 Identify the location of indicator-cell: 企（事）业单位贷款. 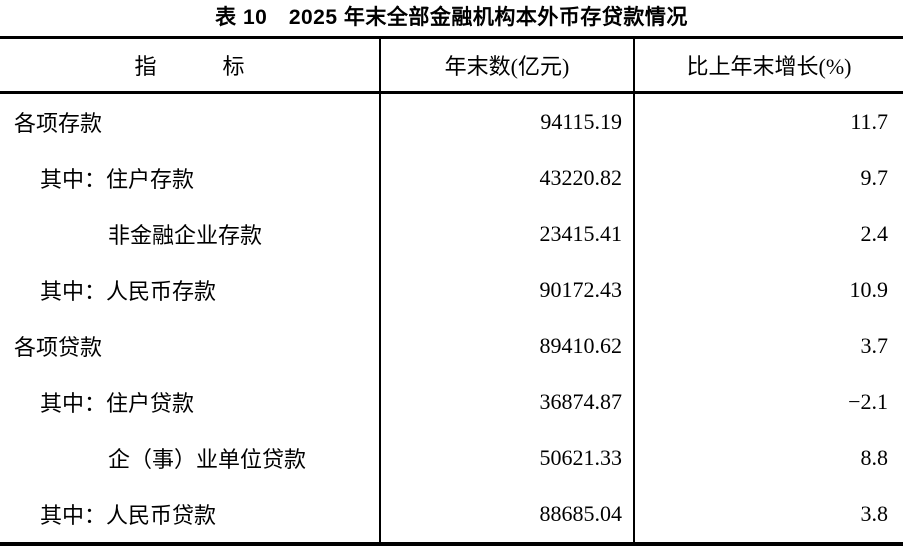
(190, 458).